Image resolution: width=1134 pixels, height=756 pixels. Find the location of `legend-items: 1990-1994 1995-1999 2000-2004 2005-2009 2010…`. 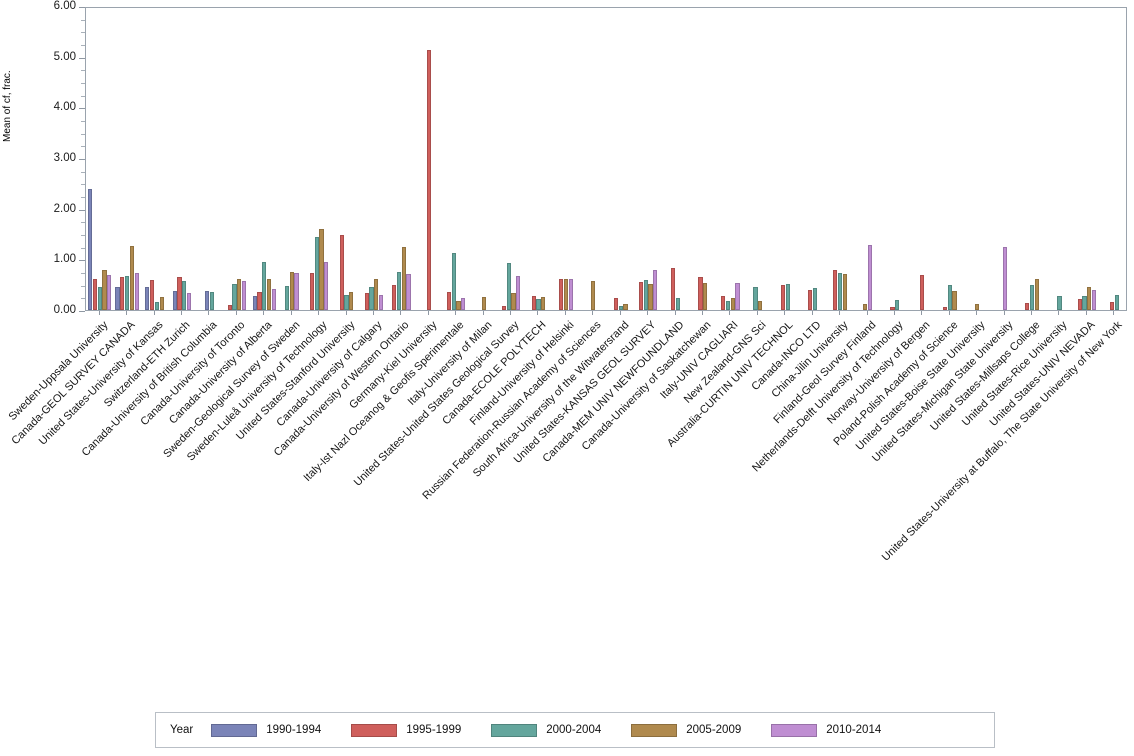

legend-items: 1990-1994 1995-1999 2000-2004 2005-2009 2010… is located at coordinates (561, 730).